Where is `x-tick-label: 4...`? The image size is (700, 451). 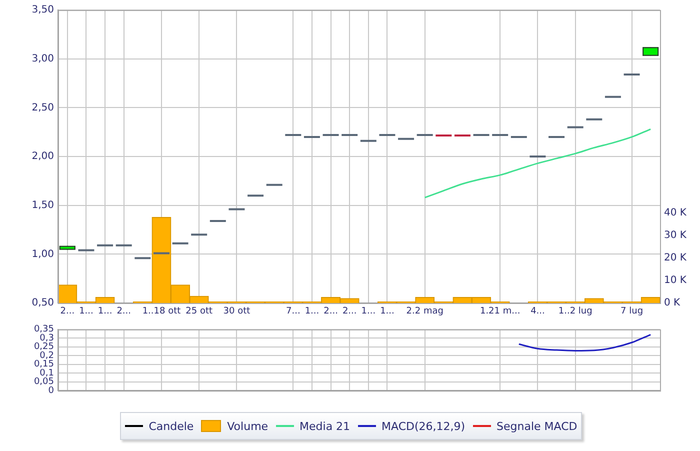
x-tick-label: 4... is located at coordinates (537, 311).